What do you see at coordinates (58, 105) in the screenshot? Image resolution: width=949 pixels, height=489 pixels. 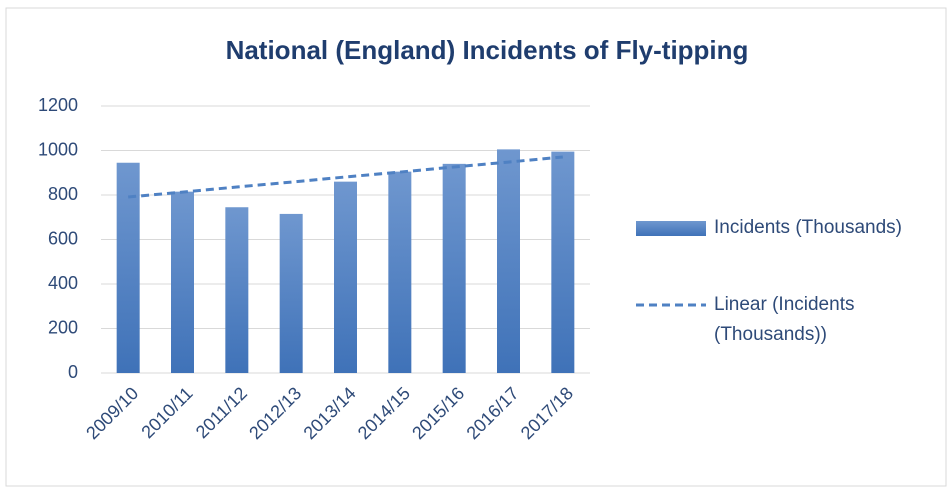 I see `y-tick-label: 1200` at bounding box center [58, 105].